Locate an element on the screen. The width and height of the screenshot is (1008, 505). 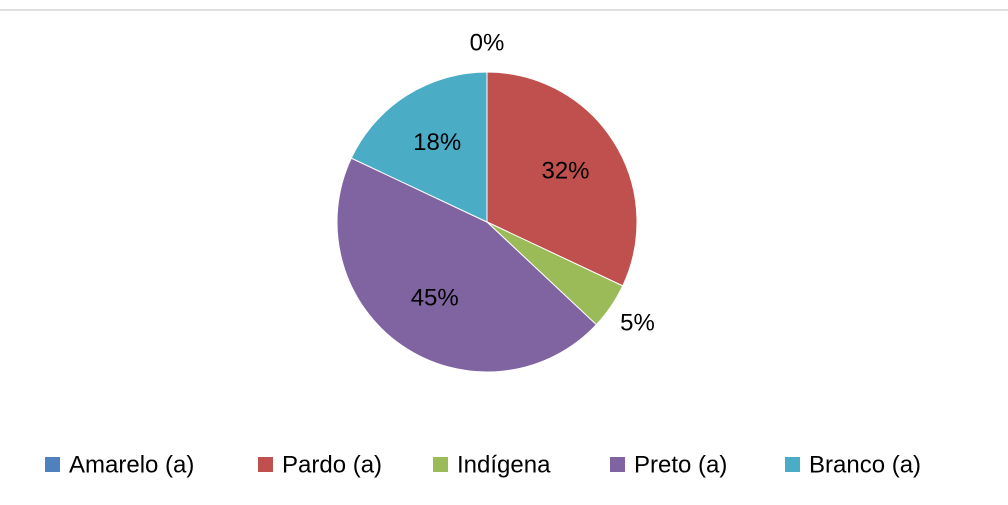
data-label: 18% is located at coordinates (437, 142).